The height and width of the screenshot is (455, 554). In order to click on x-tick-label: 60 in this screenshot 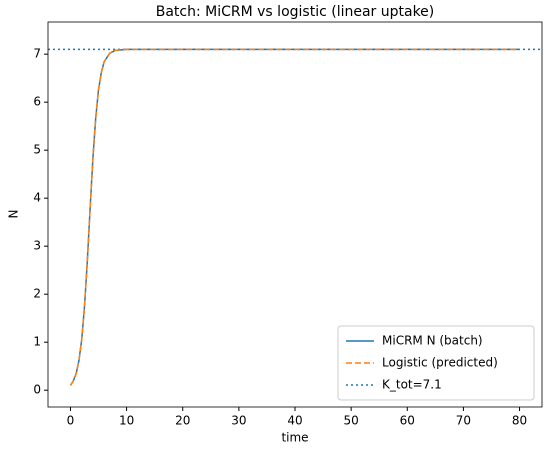, I will do `click(407, 421)`.